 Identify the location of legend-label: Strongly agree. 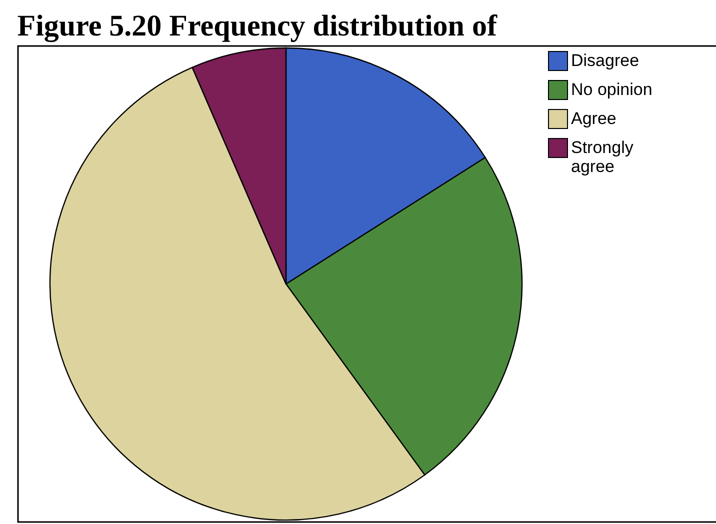
(602, 157).